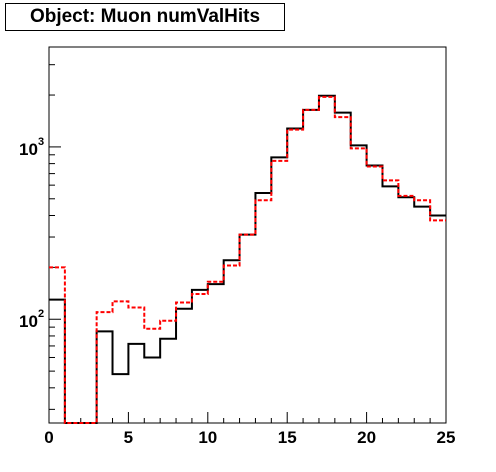  Describe the element at coordinates (287, 437) in the screenshot. I see `x-tick-label: 15` at that location.